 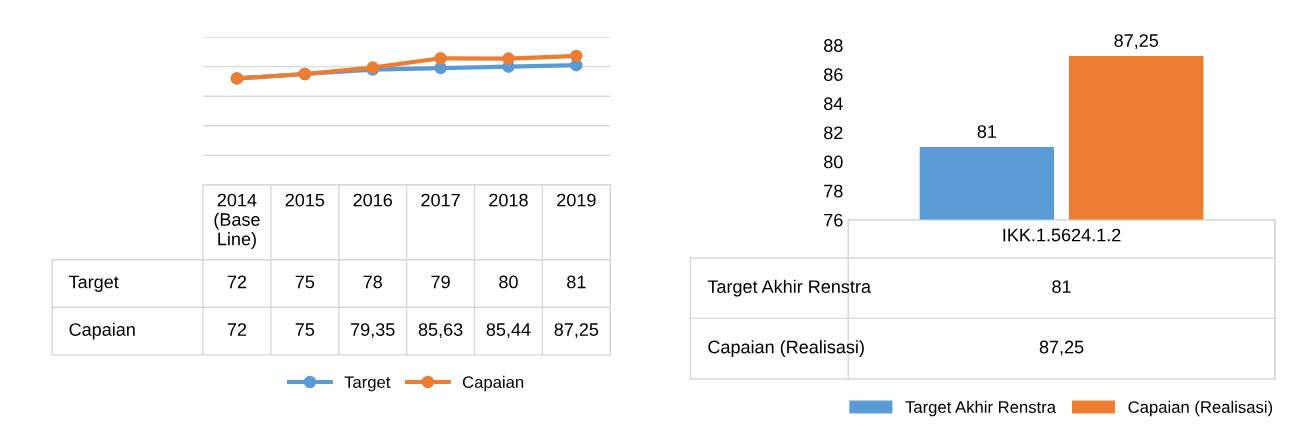 I want to click on data-label: 79,35, so click(x=373, y=331).